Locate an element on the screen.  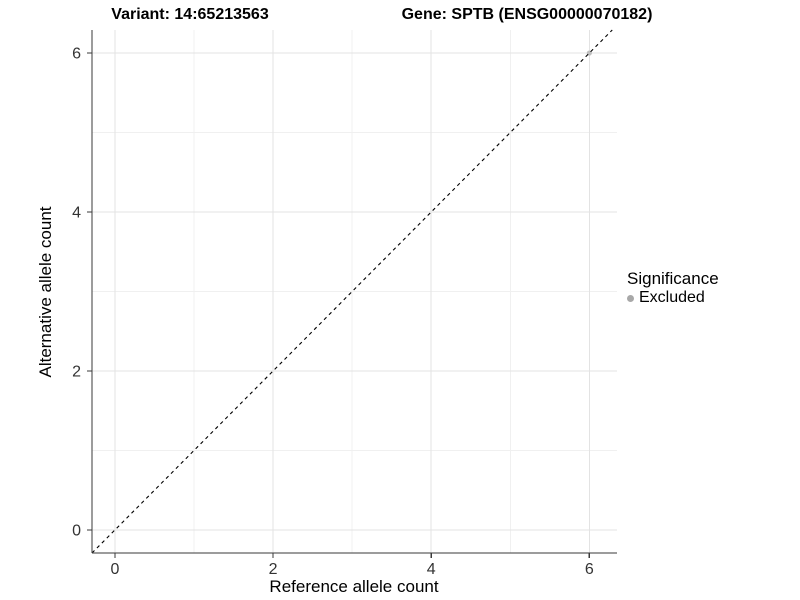
legend-title: Significance is located at coordinates (673, 278).